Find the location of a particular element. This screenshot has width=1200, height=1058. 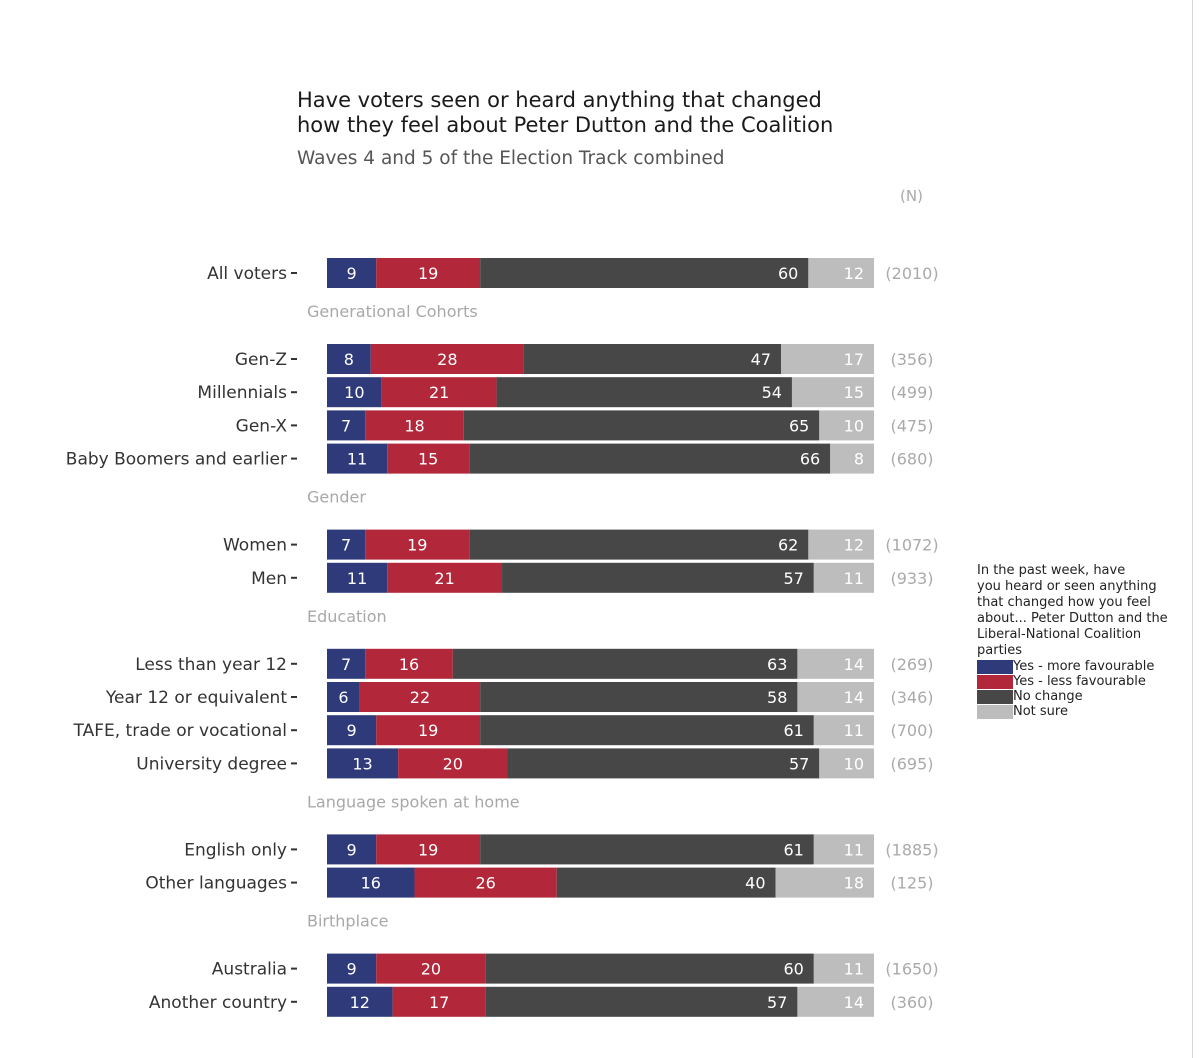

sample-size-label: (1650) is located at coordinates (911, 969).